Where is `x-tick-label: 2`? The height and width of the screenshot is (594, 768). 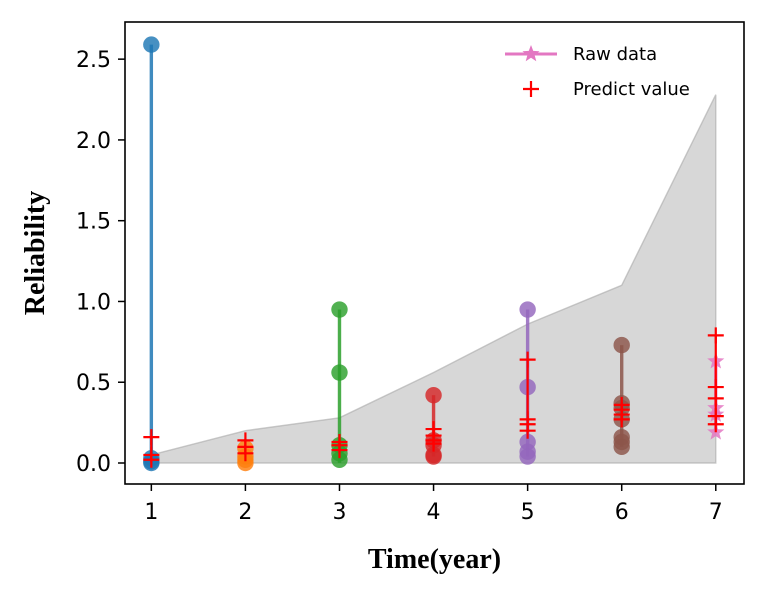
x-tick-label: 2 is located at coordinates (245, 512).